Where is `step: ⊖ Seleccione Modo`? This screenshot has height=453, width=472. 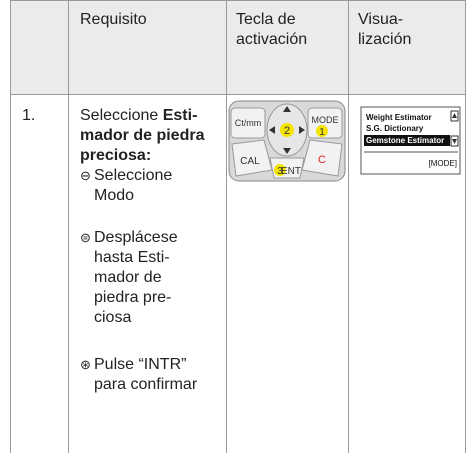 step: ⊖ Seleccione Modo is located at coordinates (126, 186).